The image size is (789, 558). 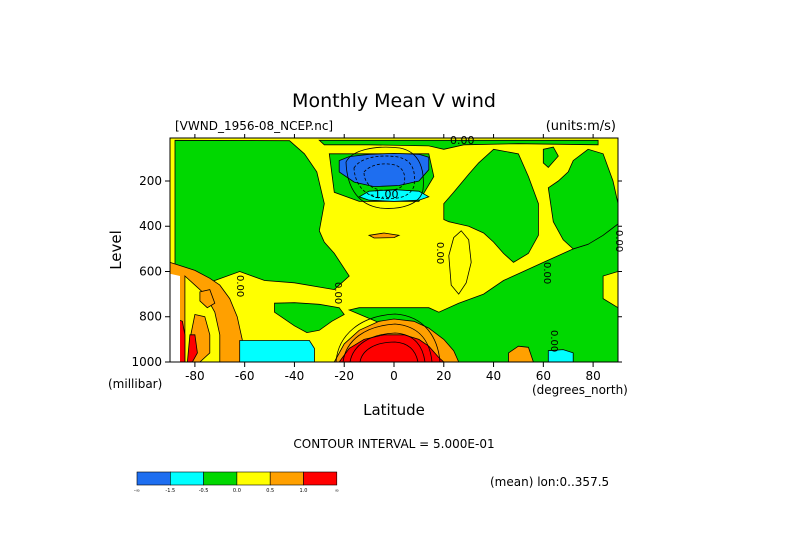 What do you see at coordinates (137, 491) in the screenshot?
I see `colorbar-tick-label: -∞` at bounding box center [137, 491].